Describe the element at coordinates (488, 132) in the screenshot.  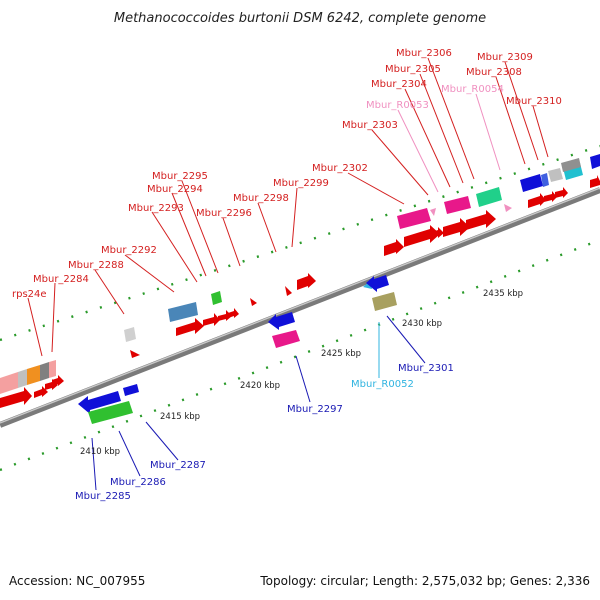
I see `callout-mbur-r0054` at that location.